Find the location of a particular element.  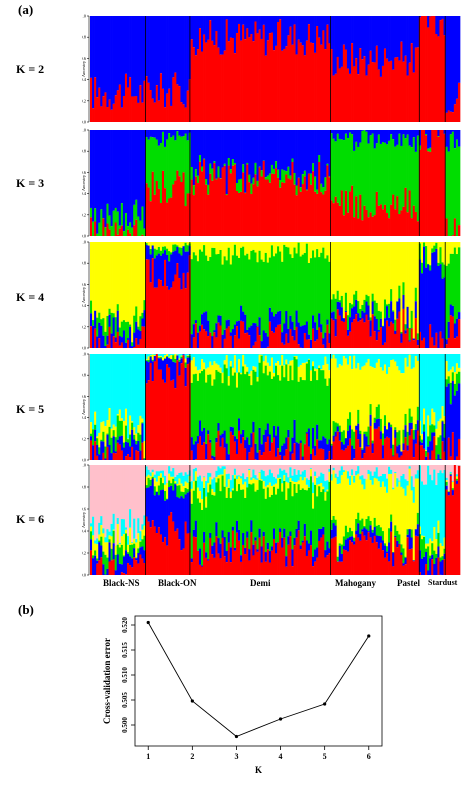

y-tick-label: 0.2 is located at coordinates (84, 214).